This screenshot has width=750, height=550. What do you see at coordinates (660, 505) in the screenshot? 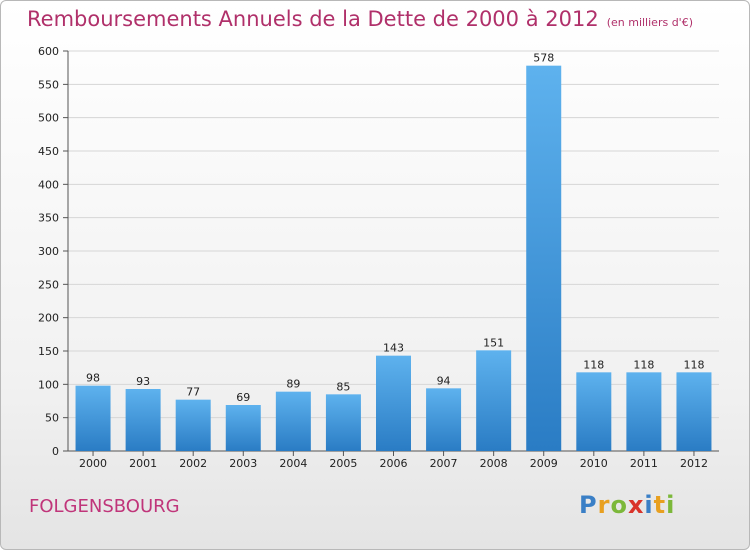
I see `logo-letter: t` at bounding box center [660, 505].